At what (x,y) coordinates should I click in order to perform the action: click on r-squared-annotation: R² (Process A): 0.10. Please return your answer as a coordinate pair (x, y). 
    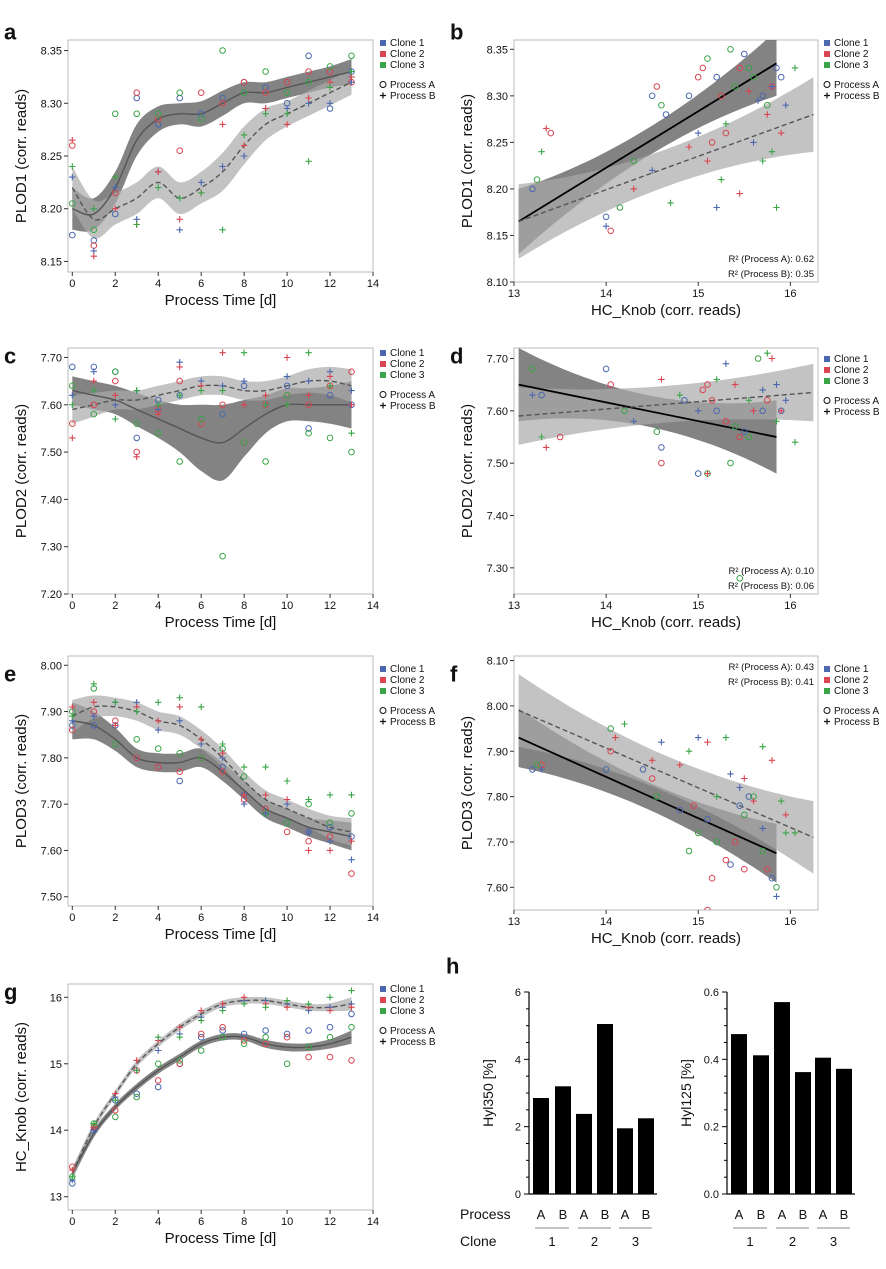
    Looking at the image, I should click on (771, 571).